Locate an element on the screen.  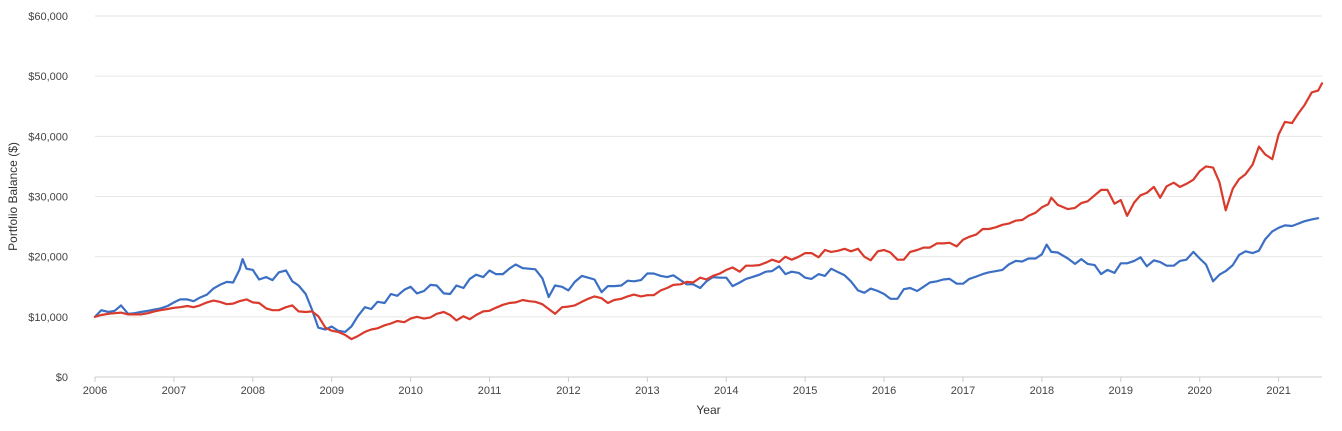
x-tick-label: 2013 is located at coordinates (647, 391).